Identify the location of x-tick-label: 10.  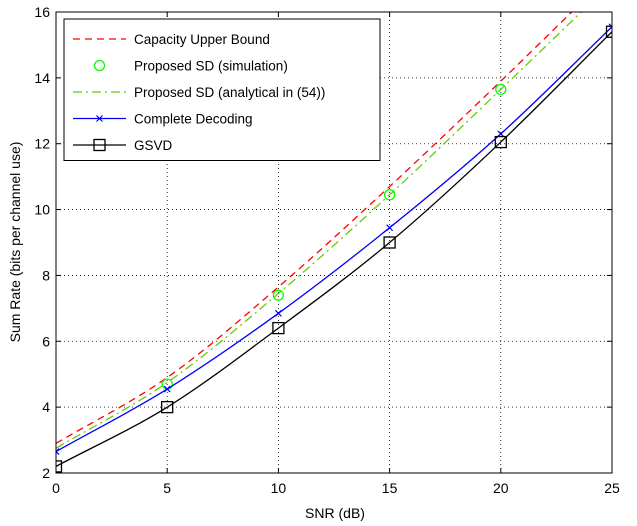
(279, 488).